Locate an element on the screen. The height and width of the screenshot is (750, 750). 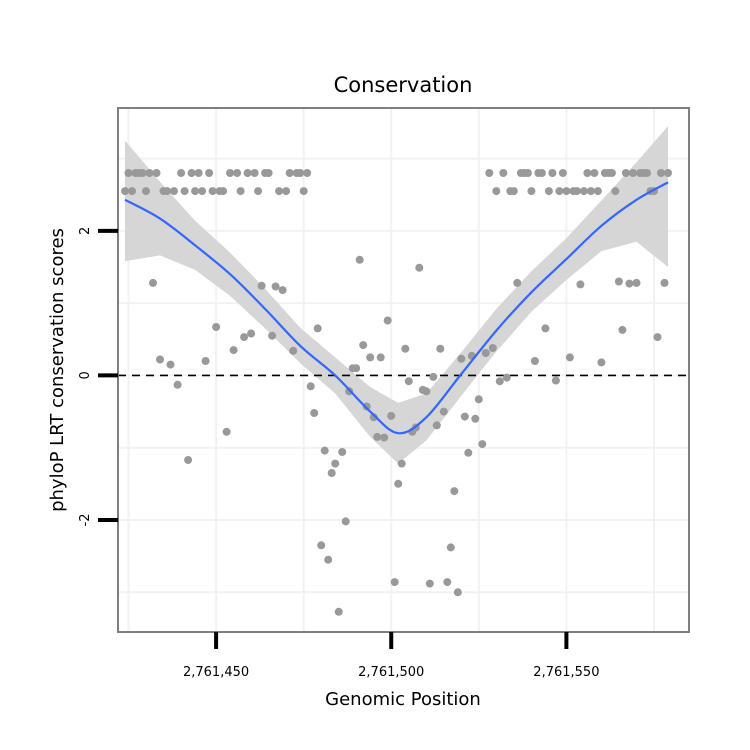
x-axis: 2,761,450 2,761,500 2,761,550 is located at coordinates (391, 656).